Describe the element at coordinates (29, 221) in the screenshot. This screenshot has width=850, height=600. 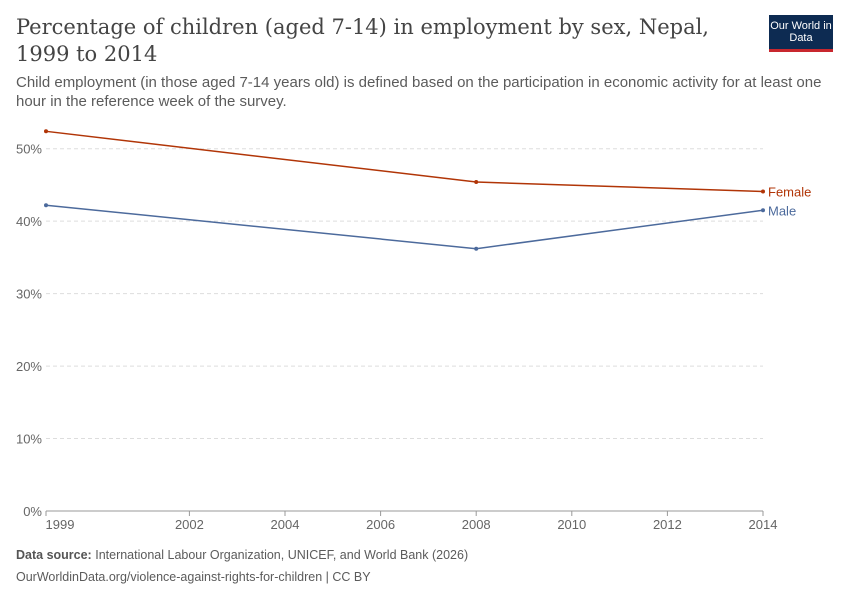
I see `y-tick-label: 40%` at that location.